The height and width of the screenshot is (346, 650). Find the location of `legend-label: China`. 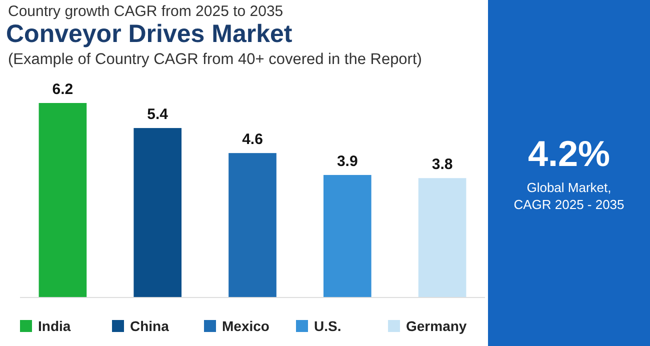

legend-label: China is located at coordinates (150, 326).